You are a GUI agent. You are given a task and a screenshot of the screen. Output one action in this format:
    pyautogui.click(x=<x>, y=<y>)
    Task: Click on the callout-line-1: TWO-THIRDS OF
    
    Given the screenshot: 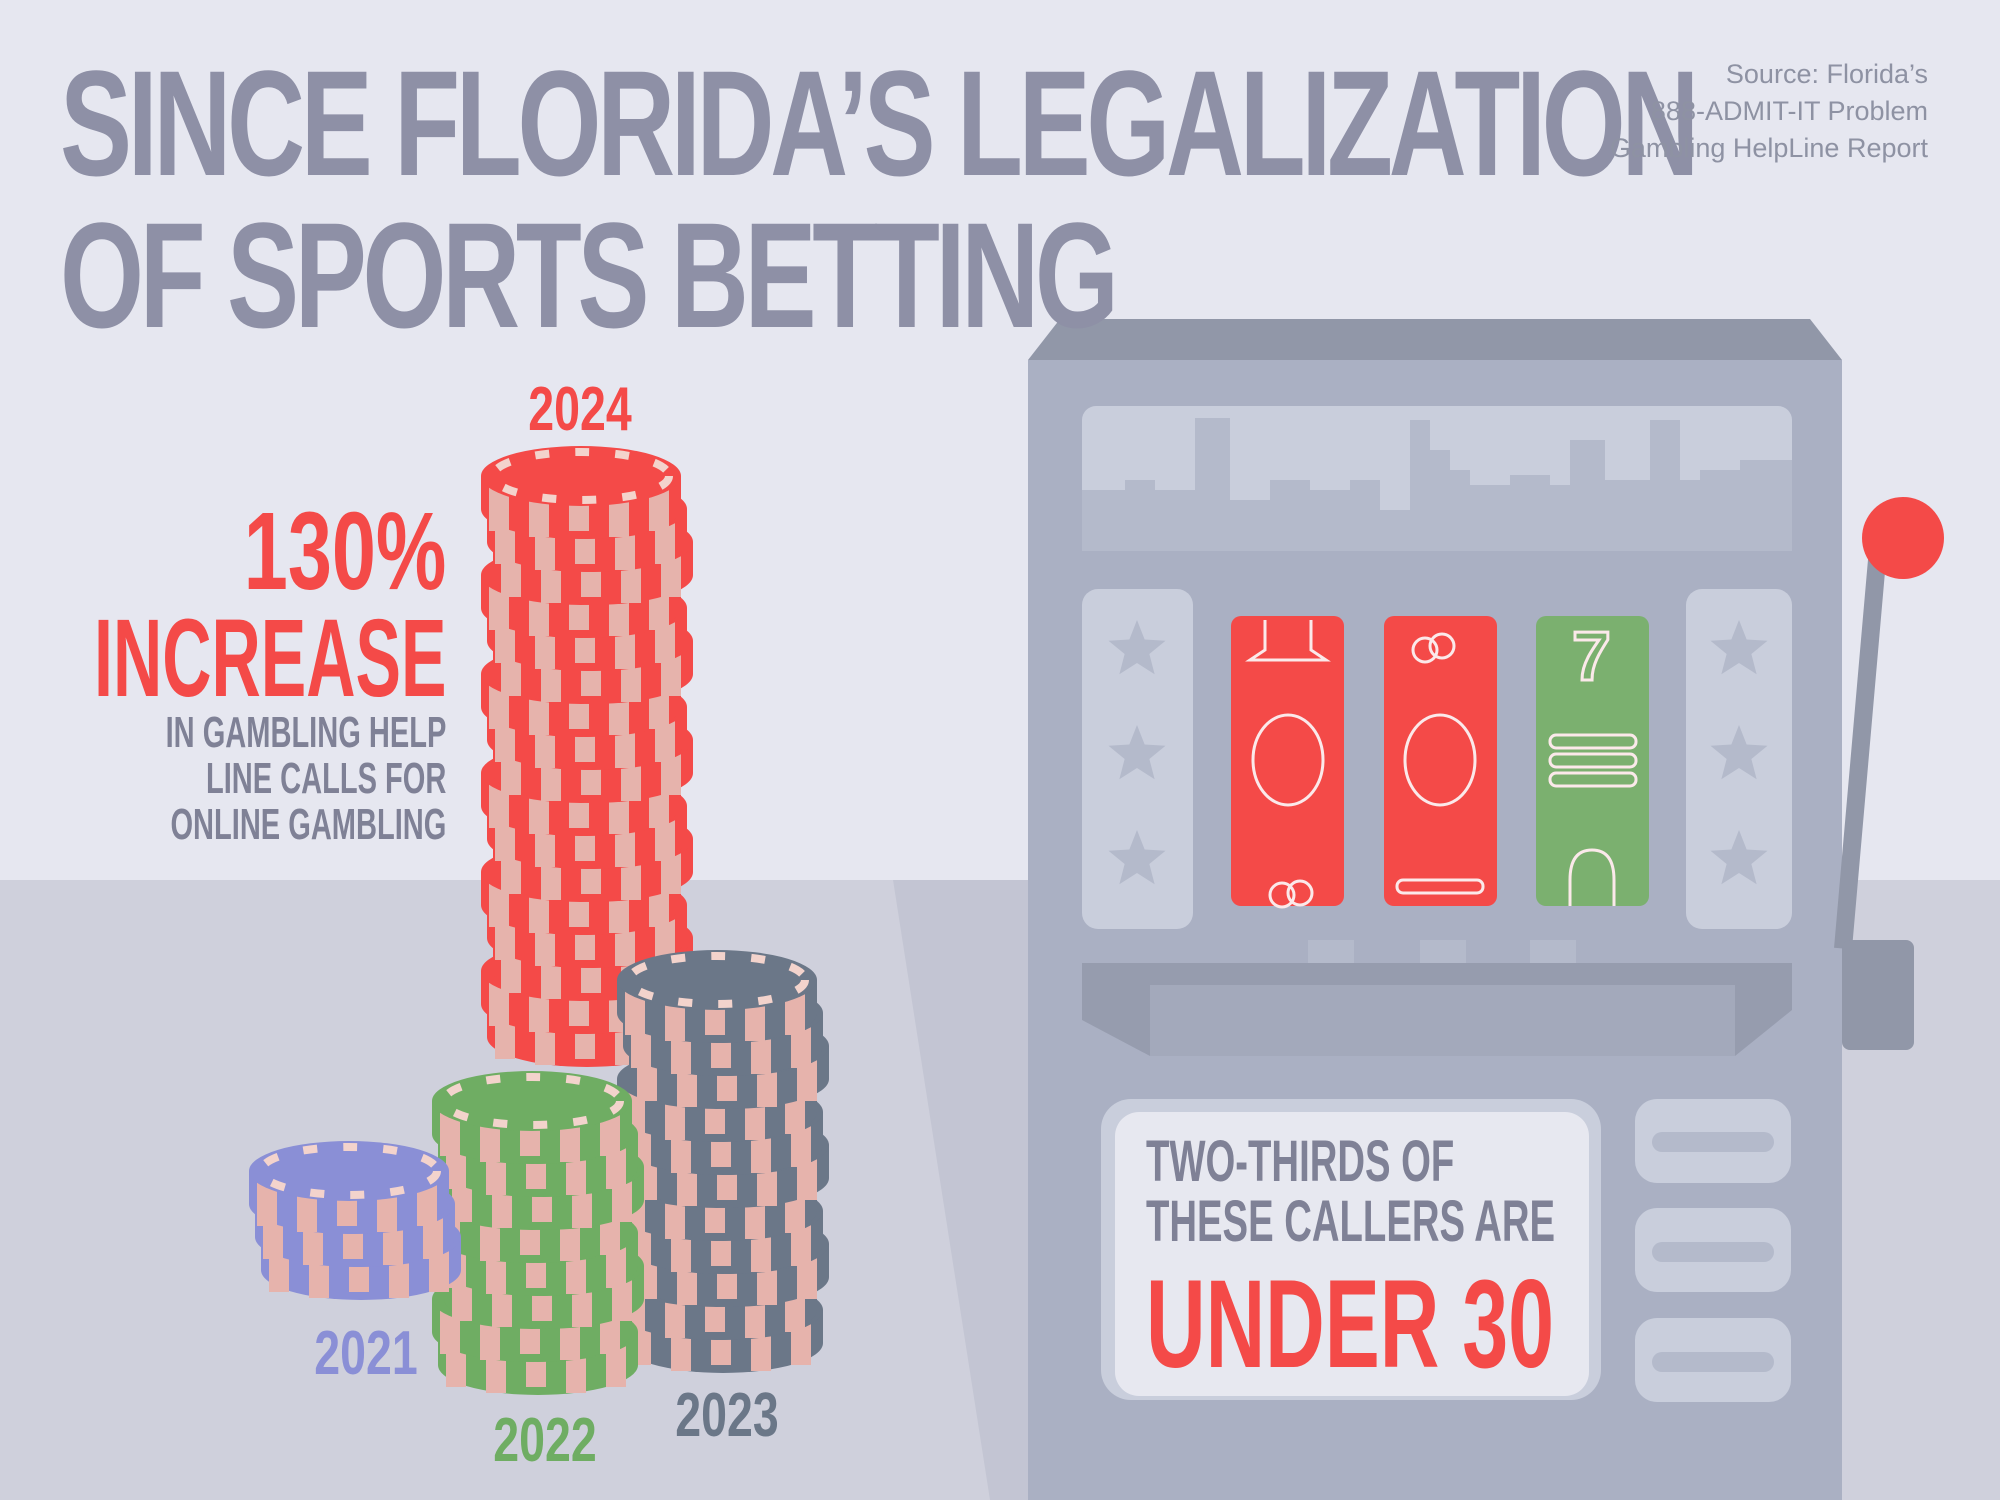 What is the action you would take?
    pyautogui.click(x=1300, y=1161)
    